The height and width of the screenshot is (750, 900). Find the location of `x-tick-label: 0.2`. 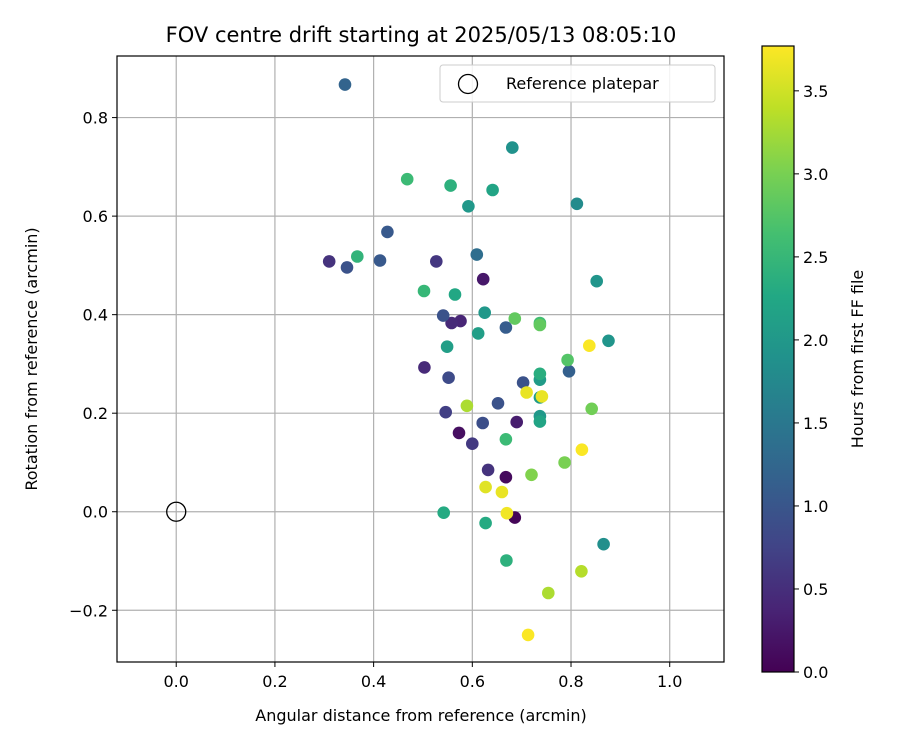

x-tick-label: 0.2 is located at coordinates (274, 681).